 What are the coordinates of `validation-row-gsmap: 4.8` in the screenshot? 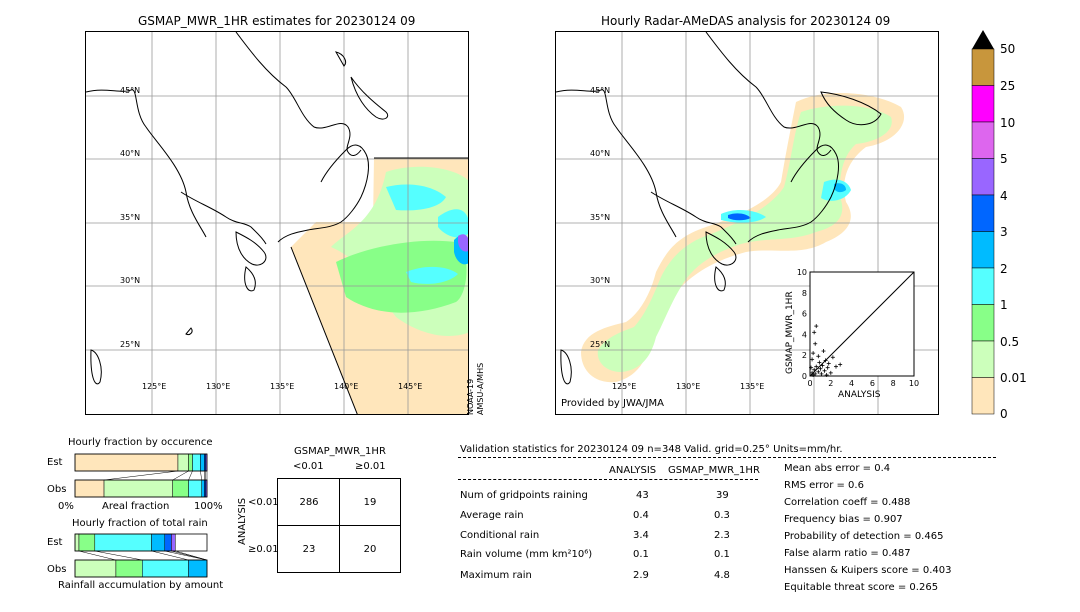 It's located at (722, 575).